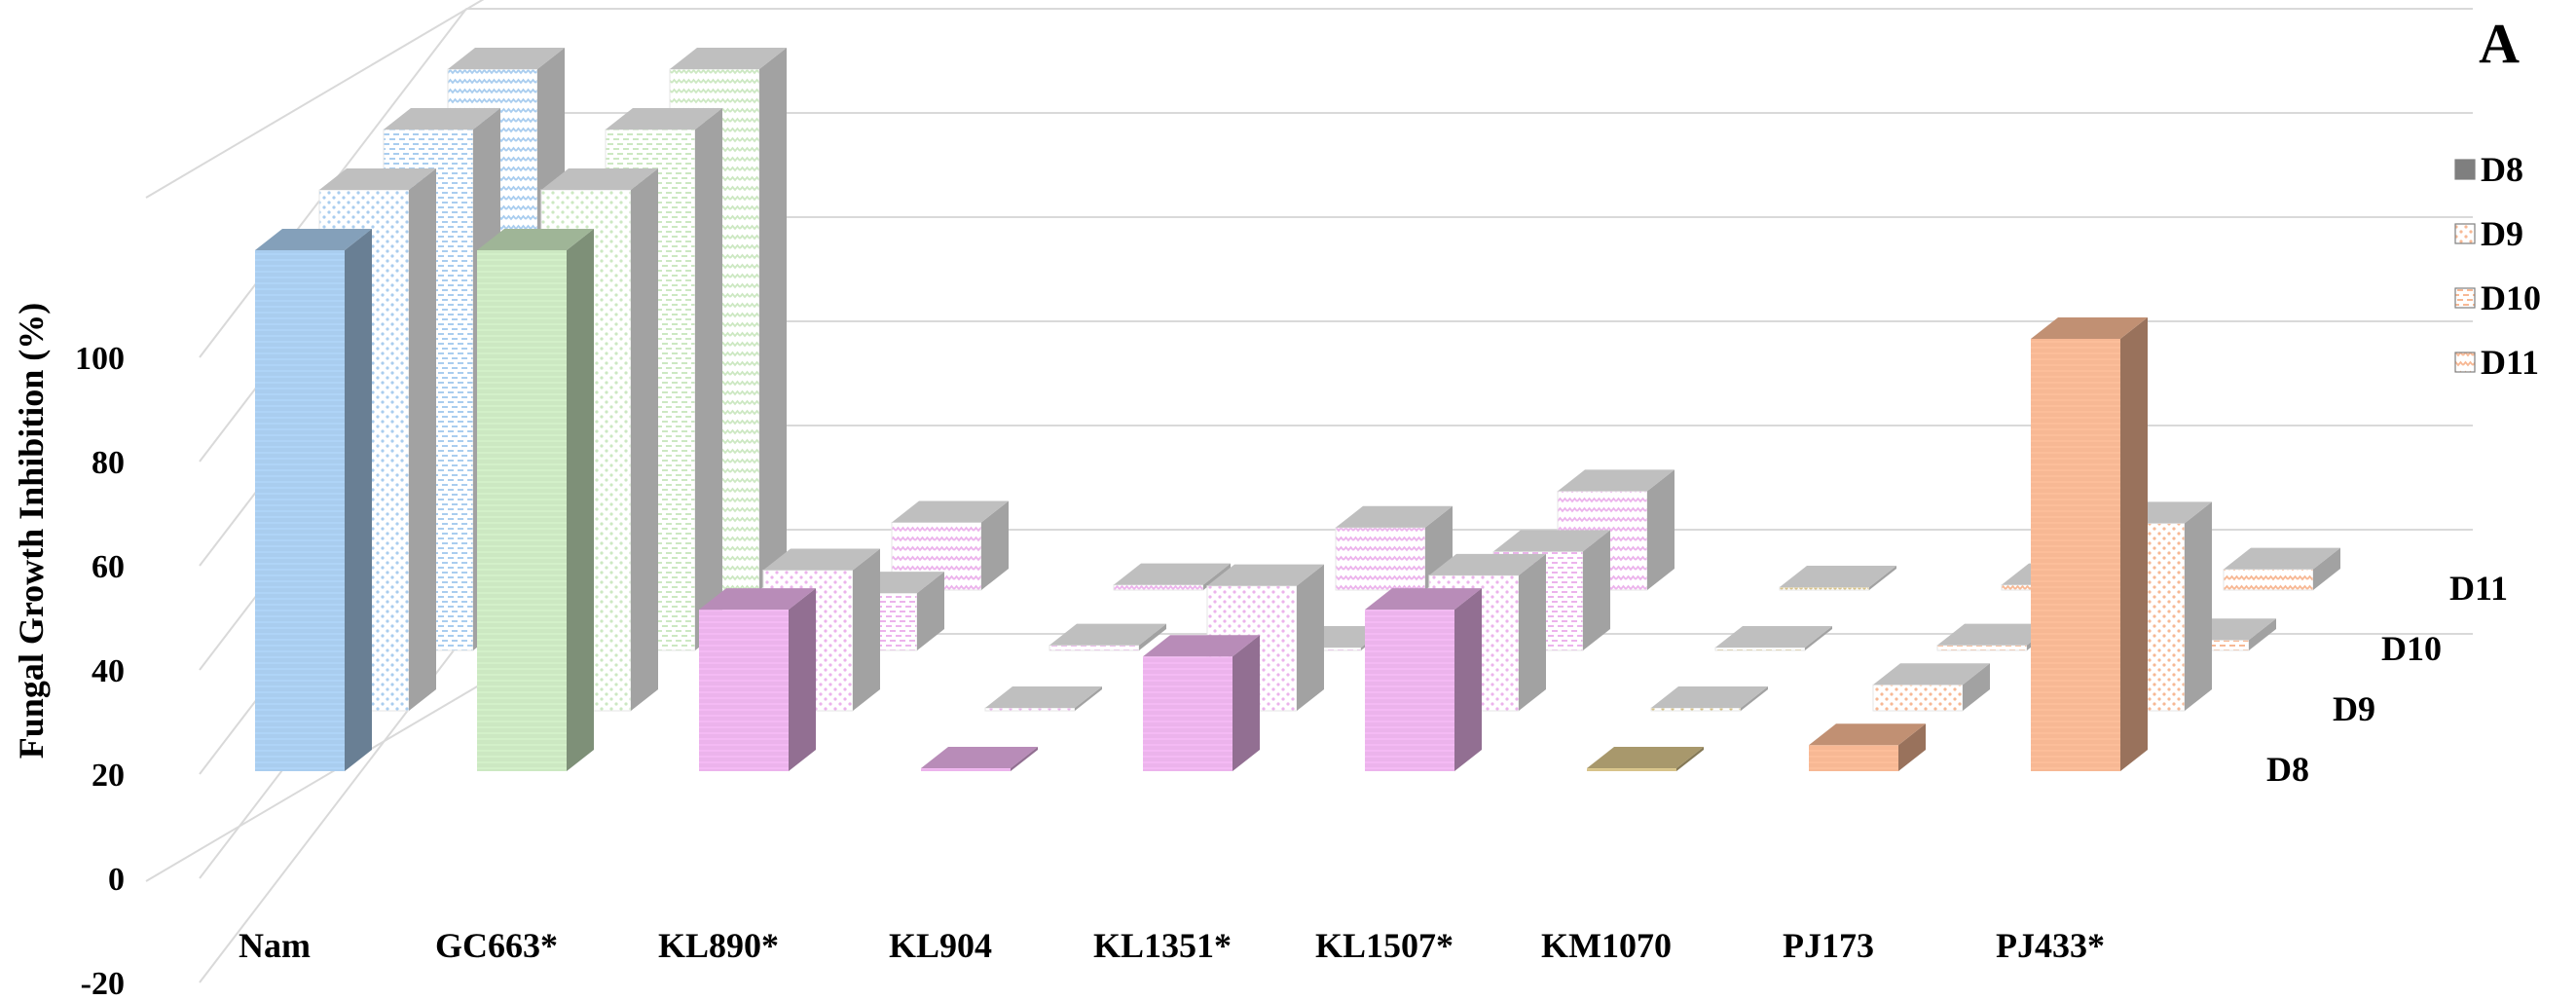 The image size is (2576, 1000). What do you see at coordinates (1107, 637) in the screenshot?
I see `bar-KL904-D10` at bounding box center [1107, 637].